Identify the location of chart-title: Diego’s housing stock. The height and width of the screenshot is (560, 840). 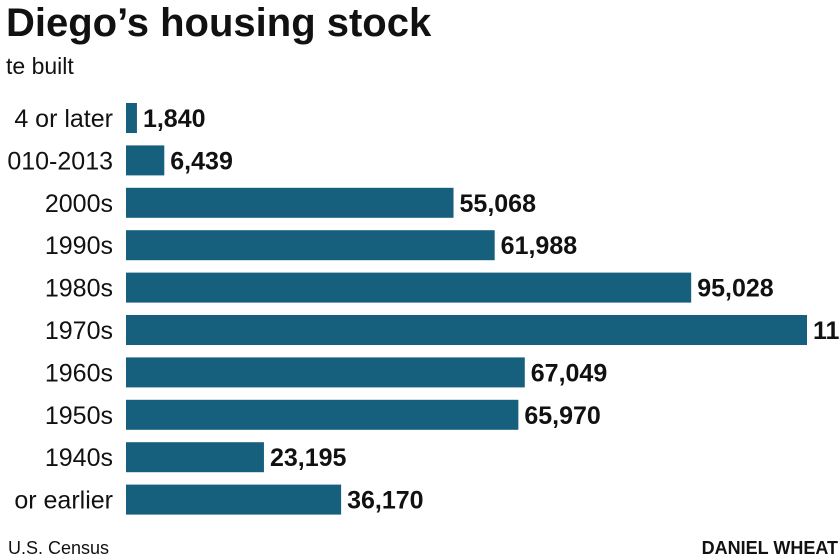
(219, 23).